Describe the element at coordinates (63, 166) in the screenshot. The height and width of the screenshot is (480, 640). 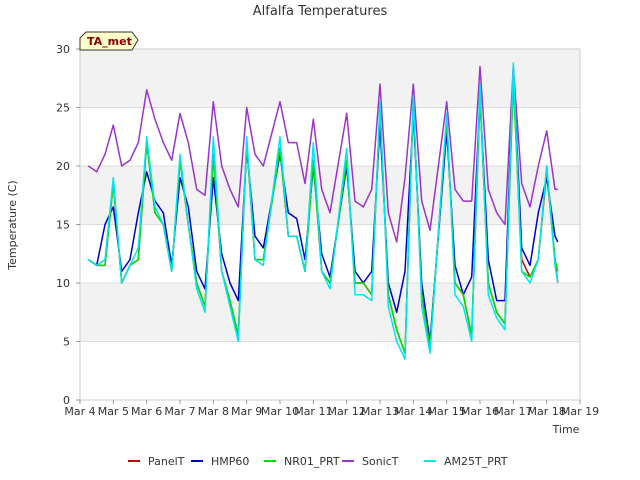
I see `y-tick-label: 20` at that location.